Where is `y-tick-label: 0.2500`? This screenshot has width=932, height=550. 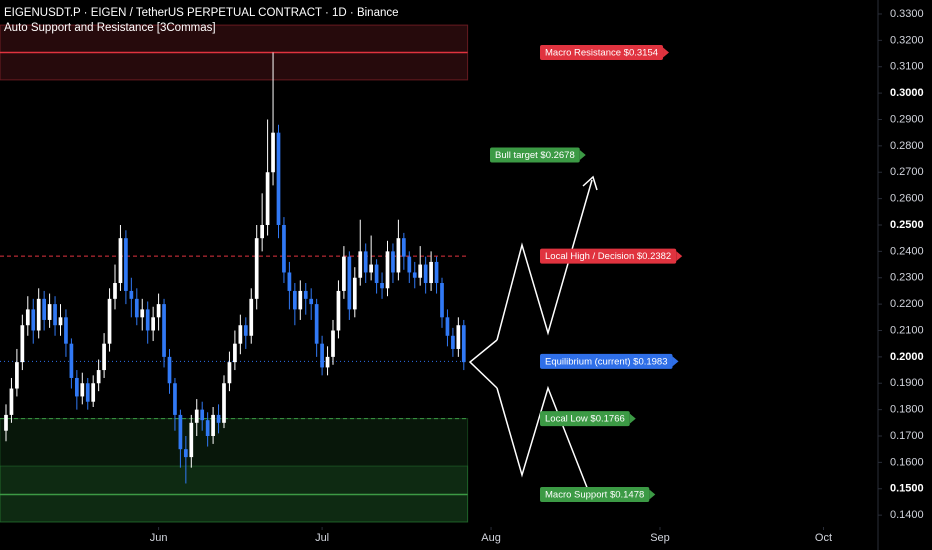
y-tick-label: 0.2500 is located at coordinates (907, 225).